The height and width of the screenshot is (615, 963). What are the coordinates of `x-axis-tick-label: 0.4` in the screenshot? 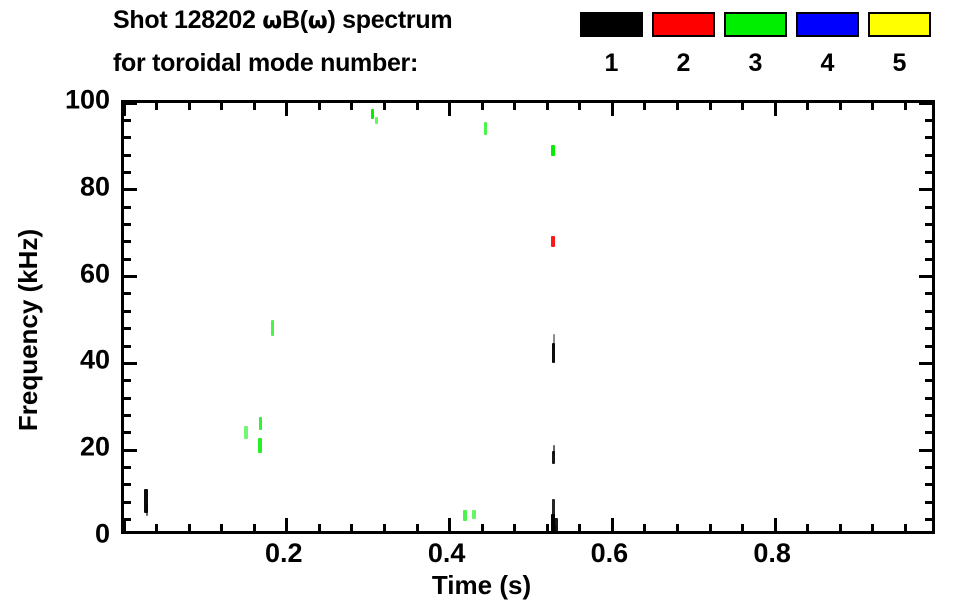 It's located at (446, 553).